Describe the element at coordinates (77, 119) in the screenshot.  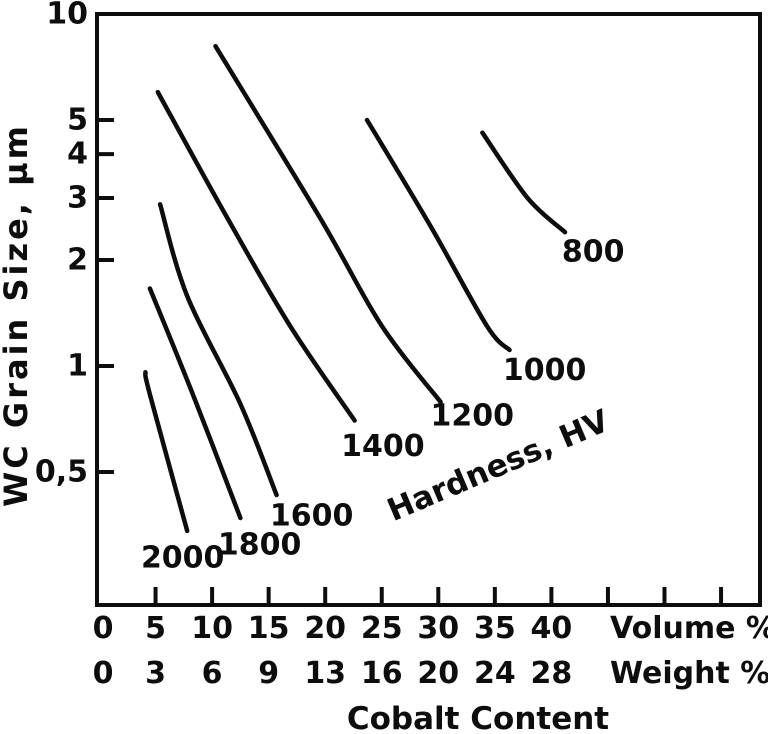
I see `y-tick-label: 5` at that location.